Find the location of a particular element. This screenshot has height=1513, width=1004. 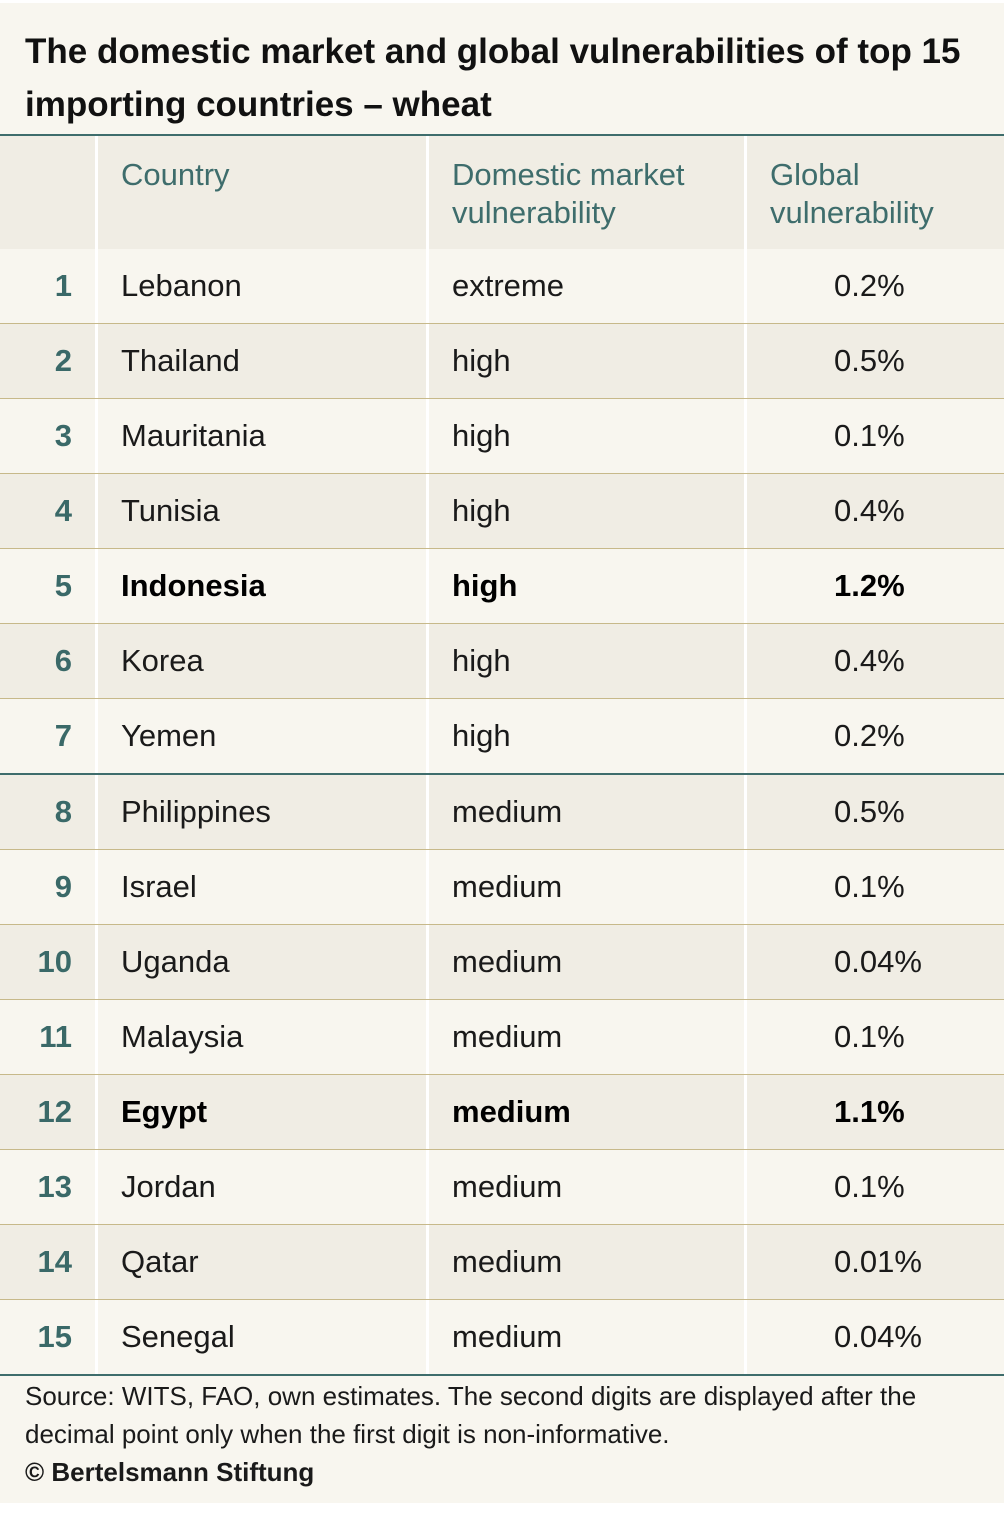

country-cell: Uganda is located at coordinates (260, 962).